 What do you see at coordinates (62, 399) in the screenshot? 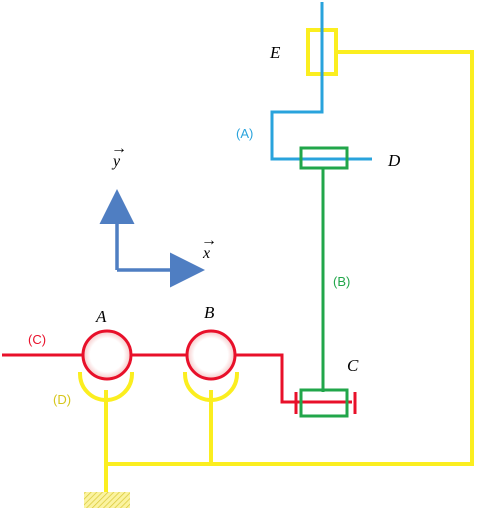
I see `body-label-d: (D)` at bounding box center [62, 399].